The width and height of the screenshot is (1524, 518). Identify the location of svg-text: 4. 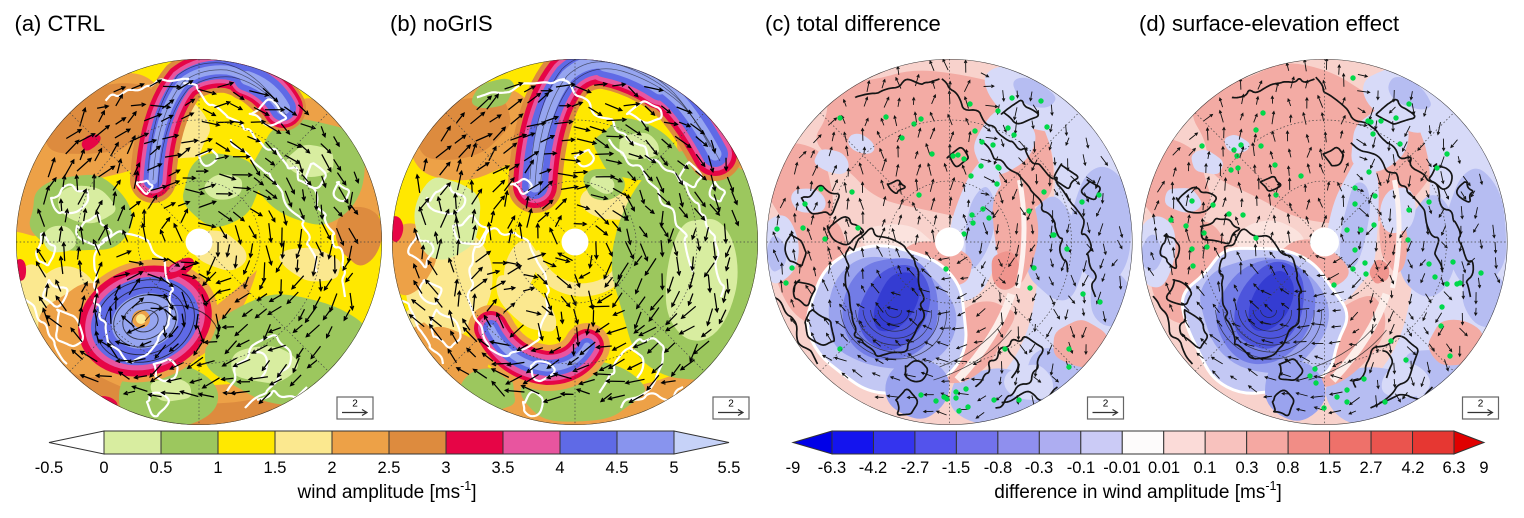
(559, 468).